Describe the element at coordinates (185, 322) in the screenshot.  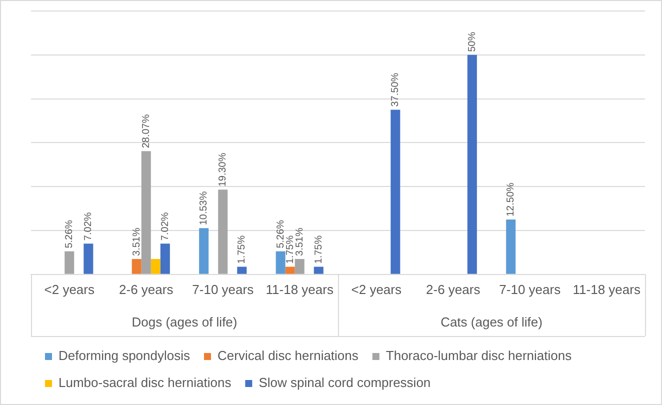
I see `text: Dogs (ages of life)` at that location.